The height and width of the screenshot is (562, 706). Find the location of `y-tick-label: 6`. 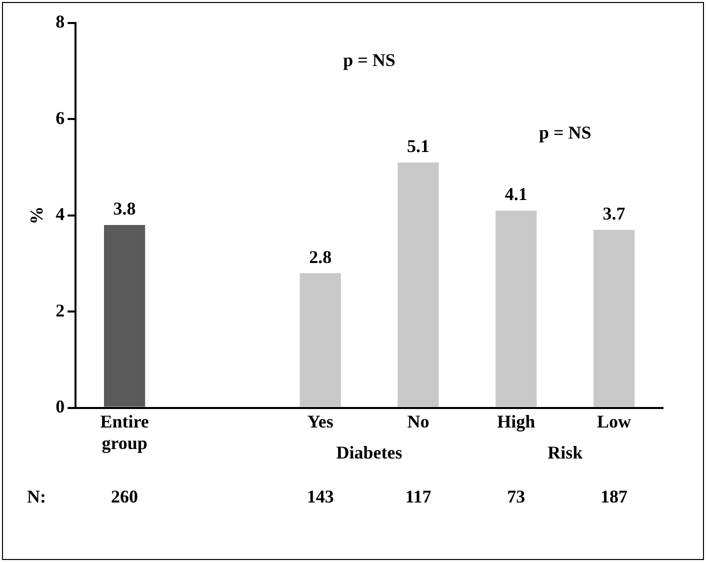

y-tick-label: 6 is located at coordinates (60, 118).